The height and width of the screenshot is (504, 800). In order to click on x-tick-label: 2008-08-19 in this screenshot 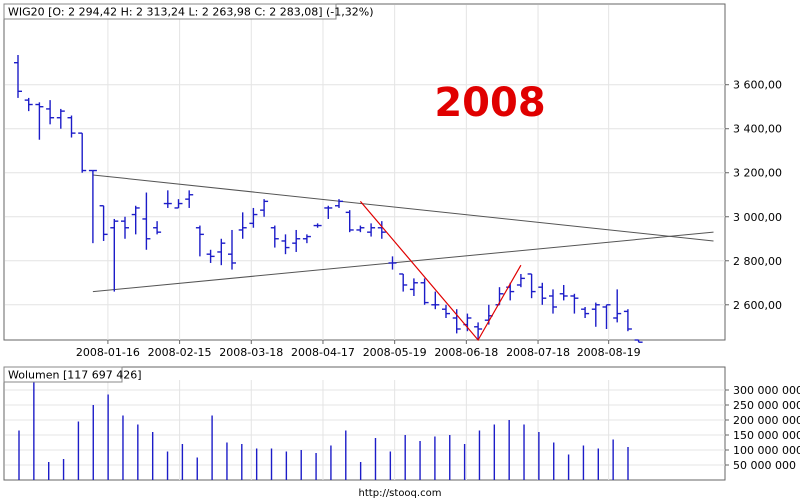, I will do `click(609, 352)`.